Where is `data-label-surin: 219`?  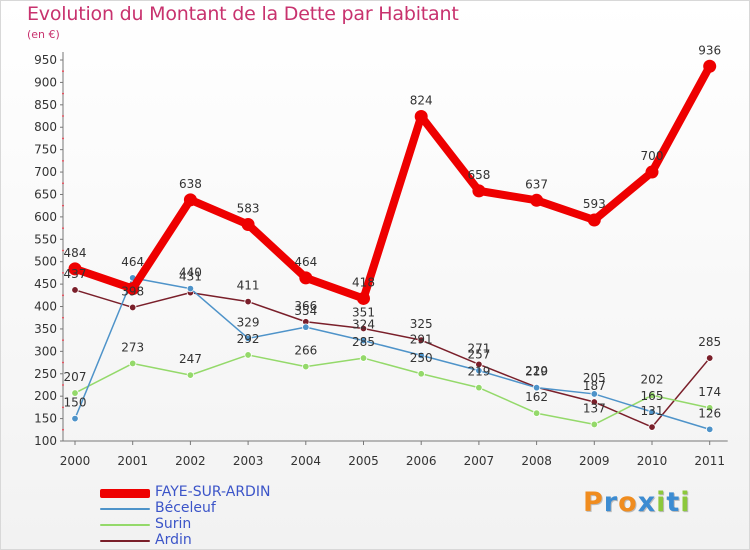
data-label-surin: 219 is located at coordinates (478, 372).